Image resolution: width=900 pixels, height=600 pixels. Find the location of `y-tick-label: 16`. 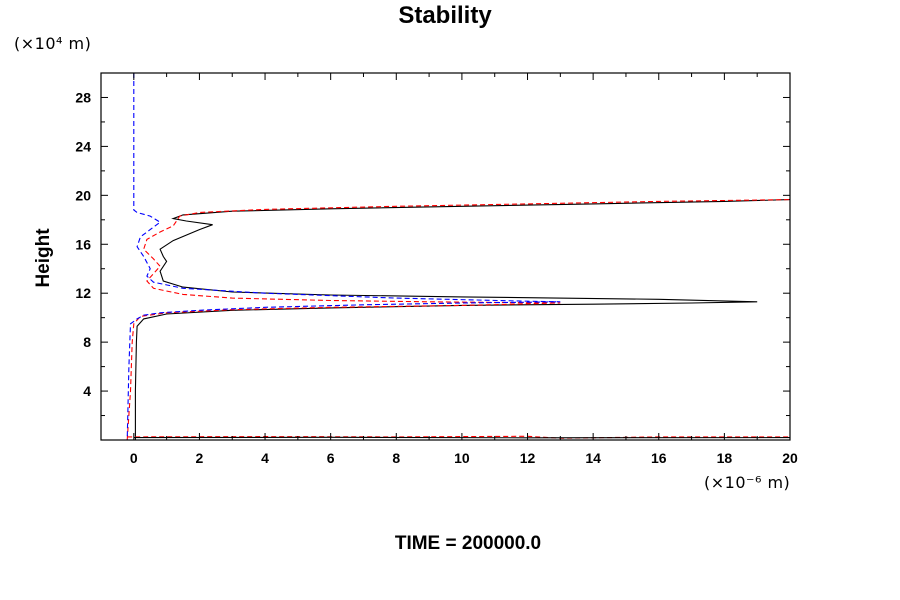

y-tick-label: 16 is located at coordinates (83, 244).